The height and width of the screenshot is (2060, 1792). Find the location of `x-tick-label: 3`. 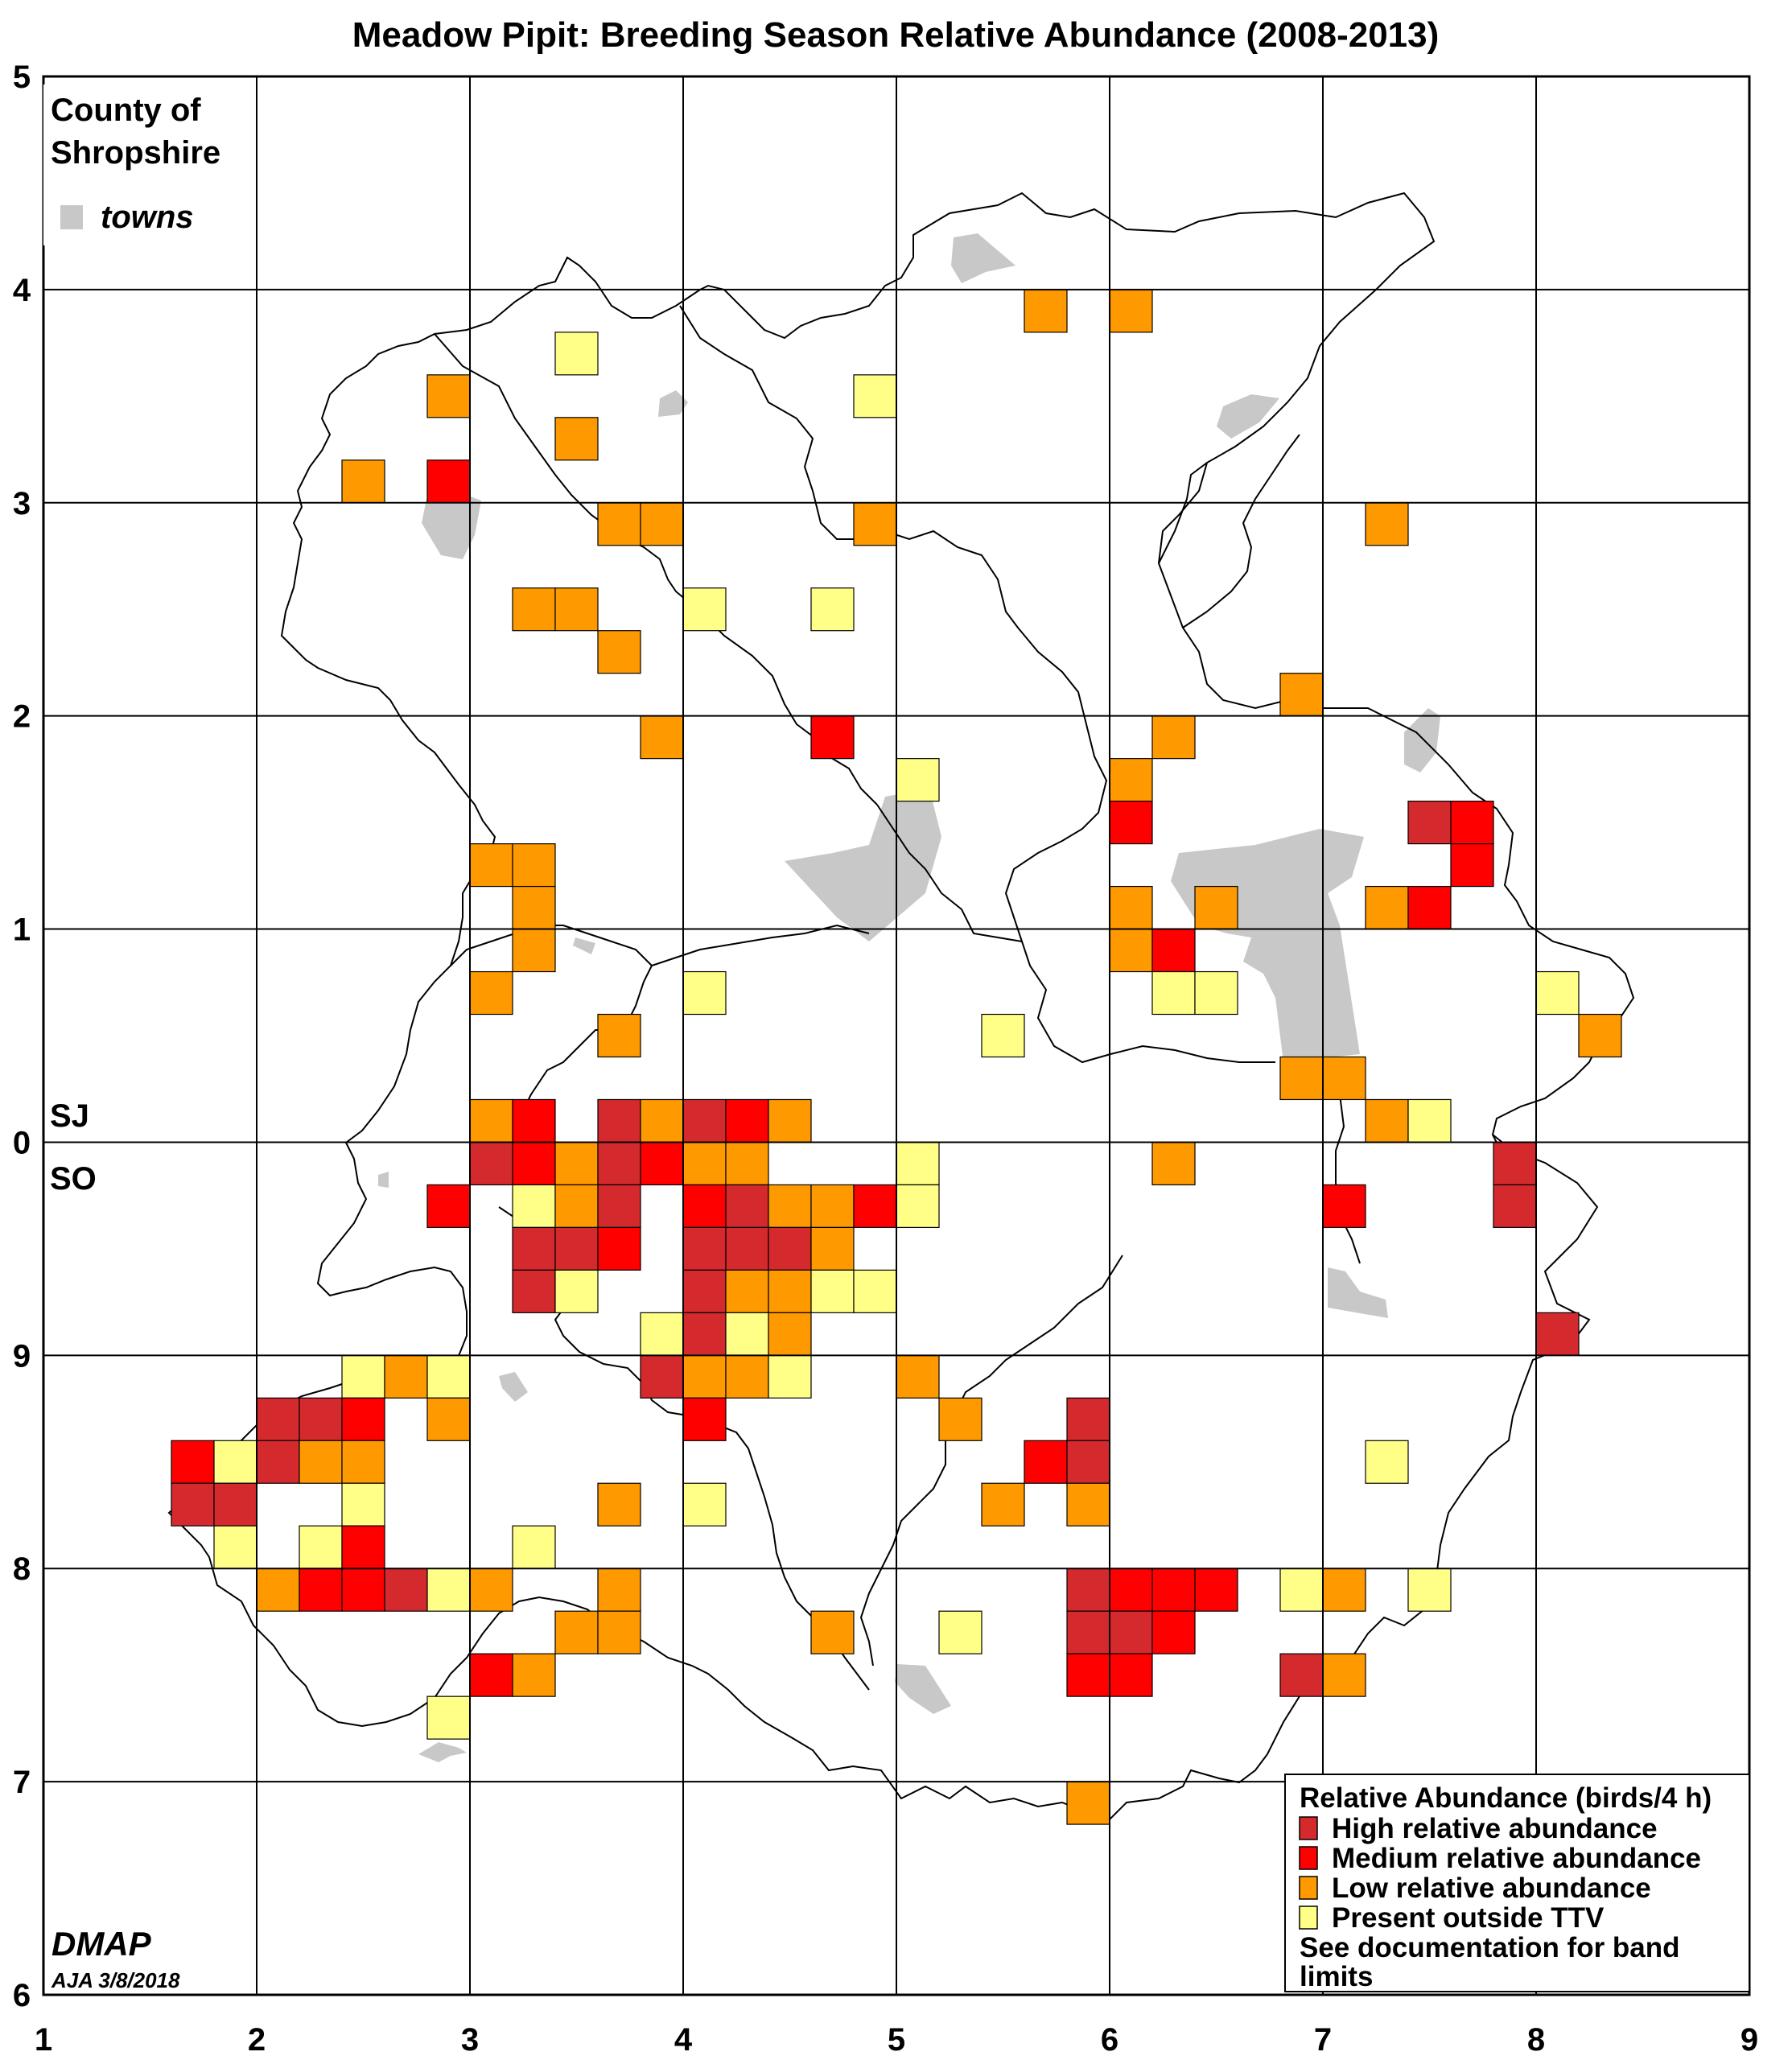

x-tick-label: 3 is located at coordinates (470, 2040).